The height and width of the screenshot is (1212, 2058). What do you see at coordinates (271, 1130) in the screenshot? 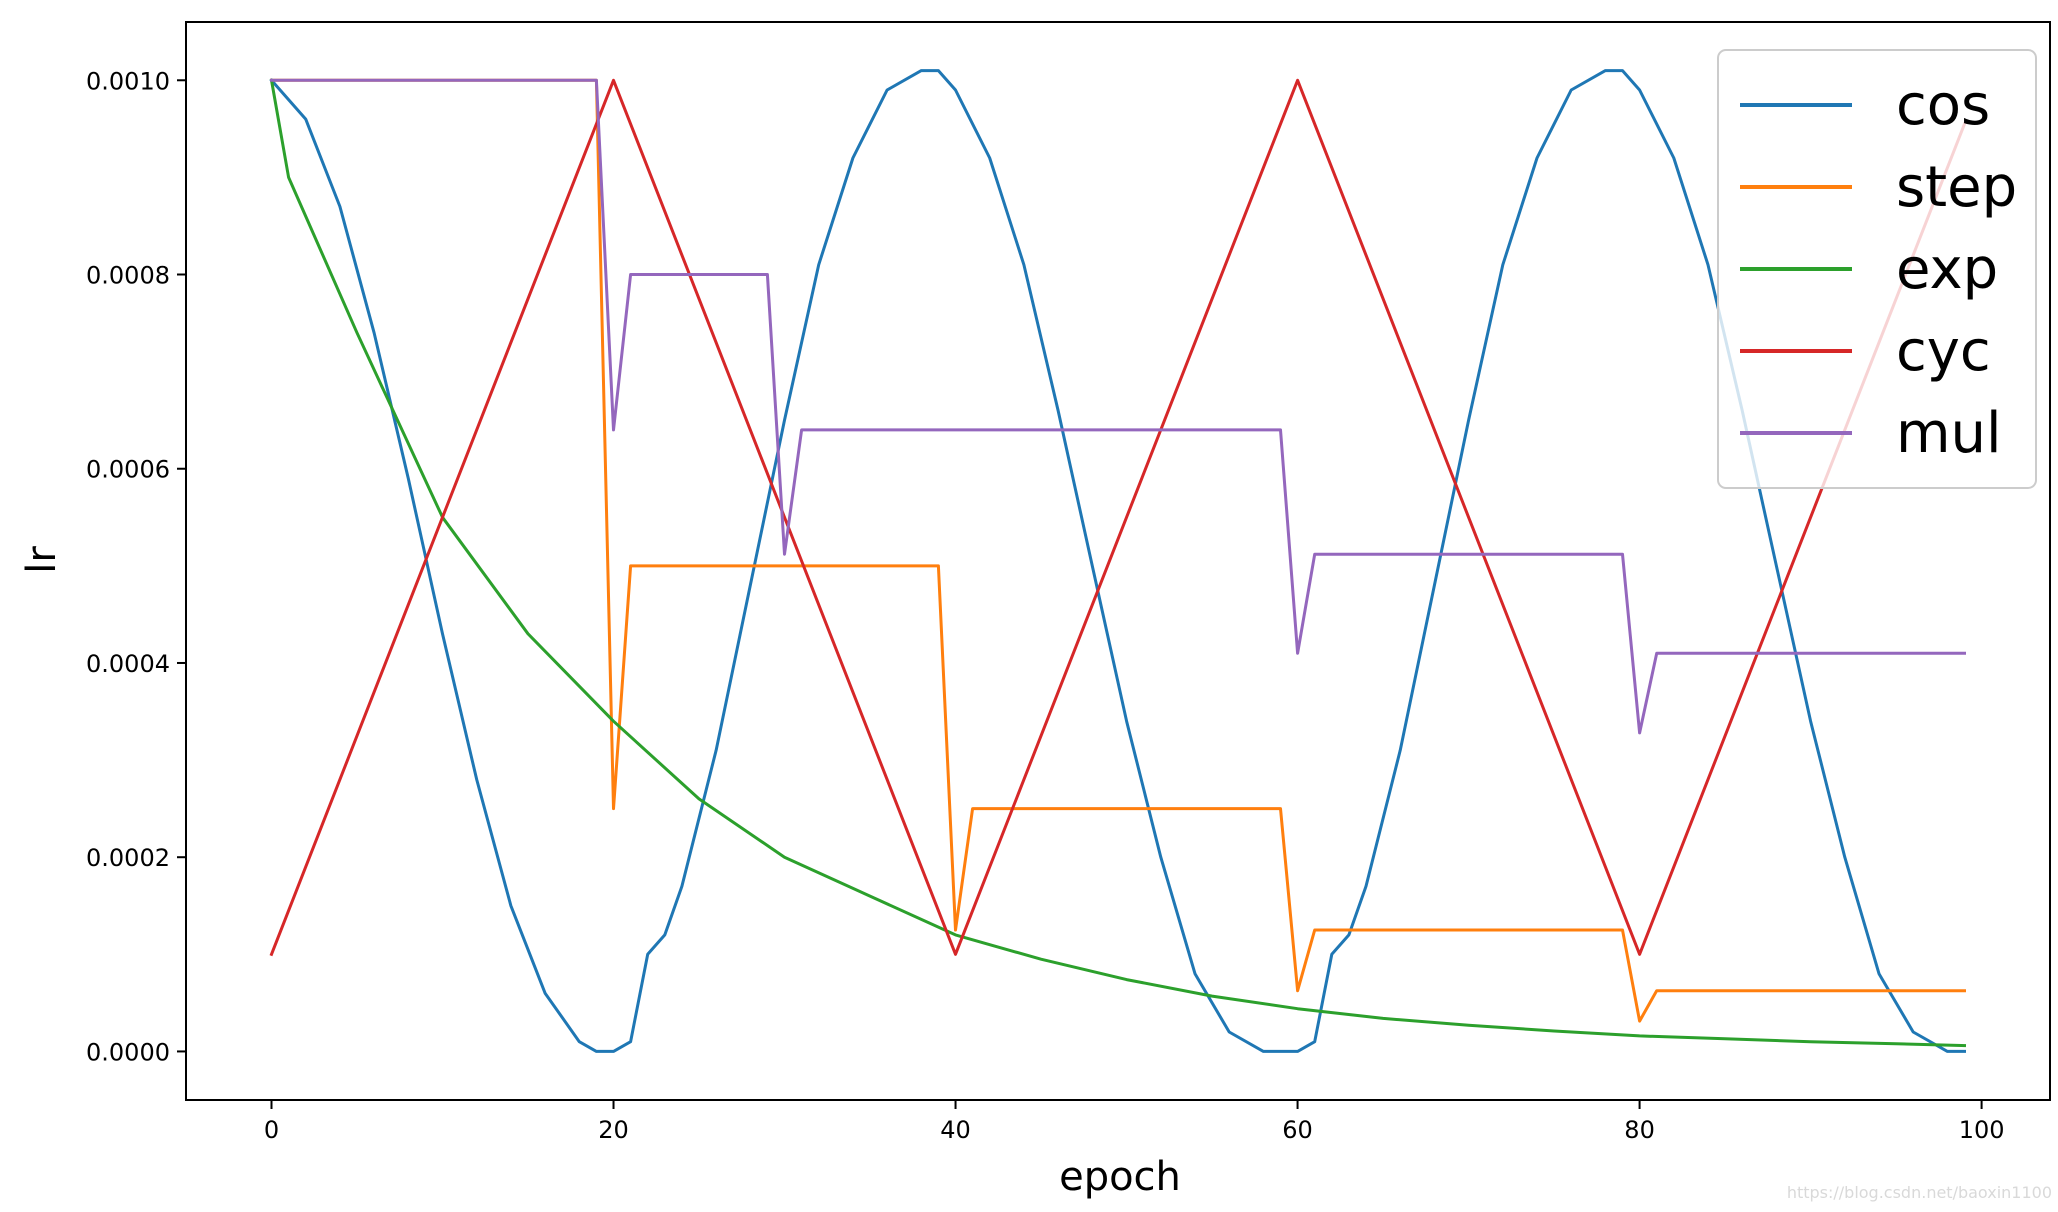
I see `x-tick-label: 0` at bounding box center [271, 1130].